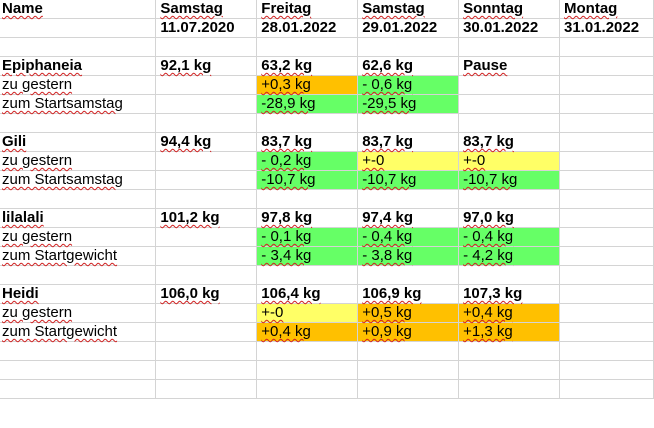 Image resolution: width=654 pixels, height=428 pixels. I want to click on total-cell: +0,9 kg, so click(408, 332).